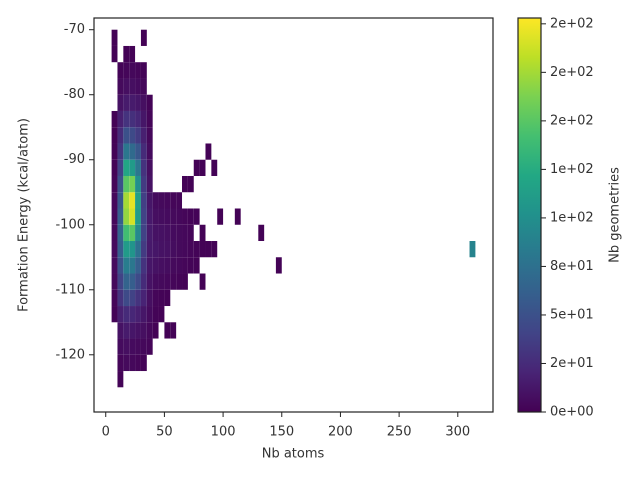  What do you see at coordinates (74, 29) in the screenshot?
I see `y-tick-label: -70` at bounding box center [74, 29].